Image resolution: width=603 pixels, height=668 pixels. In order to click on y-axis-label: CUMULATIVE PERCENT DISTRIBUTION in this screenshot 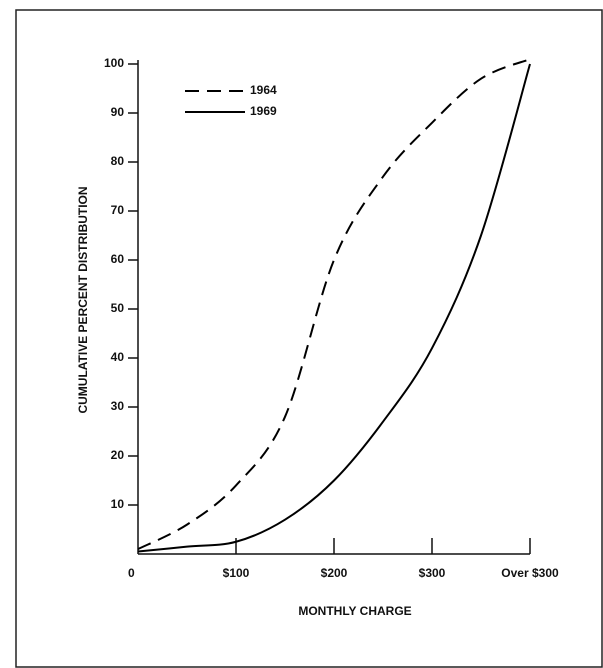, I will do `click(83, 299)`.